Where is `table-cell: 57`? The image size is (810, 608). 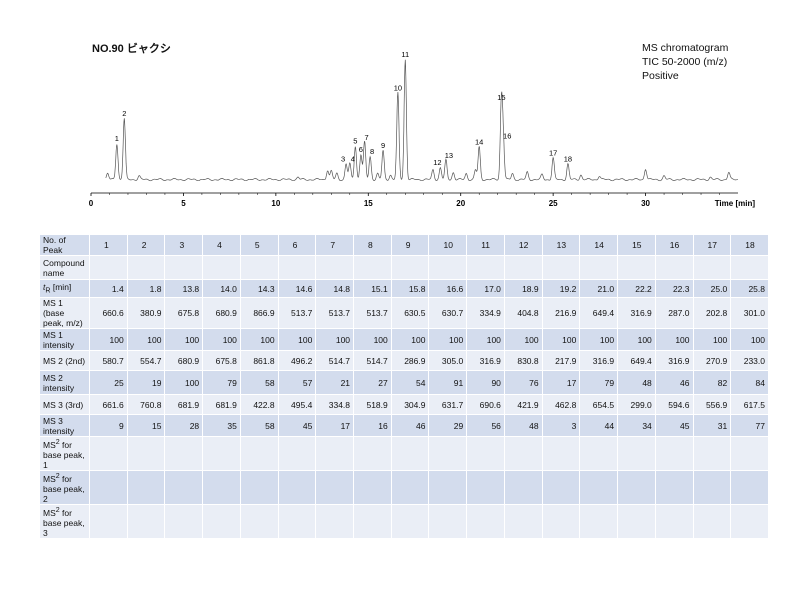 table-cell: 57 is located at coordinates (297, 382).